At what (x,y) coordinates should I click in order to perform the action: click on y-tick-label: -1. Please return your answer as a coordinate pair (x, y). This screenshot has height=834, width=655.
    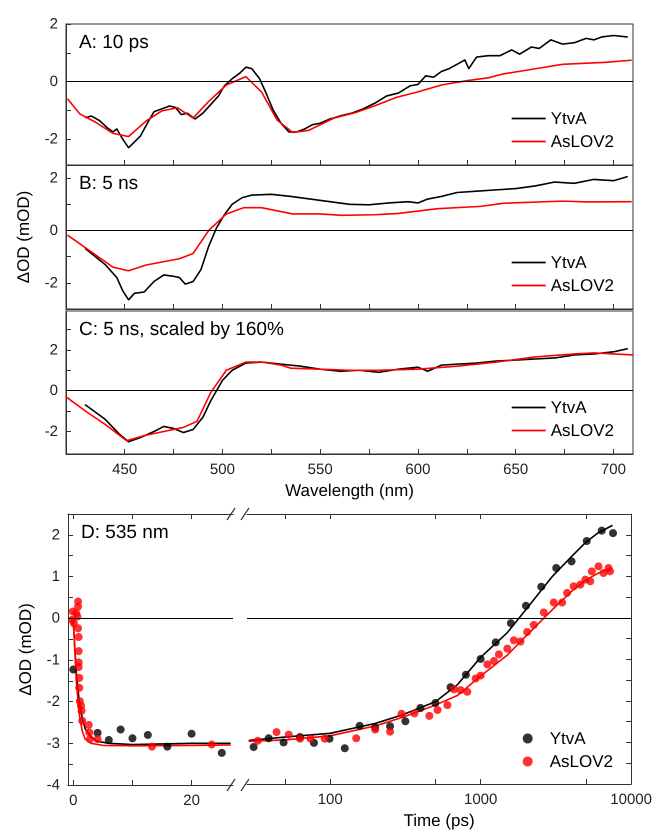
    Looking at the image, I should click on (53, 659).